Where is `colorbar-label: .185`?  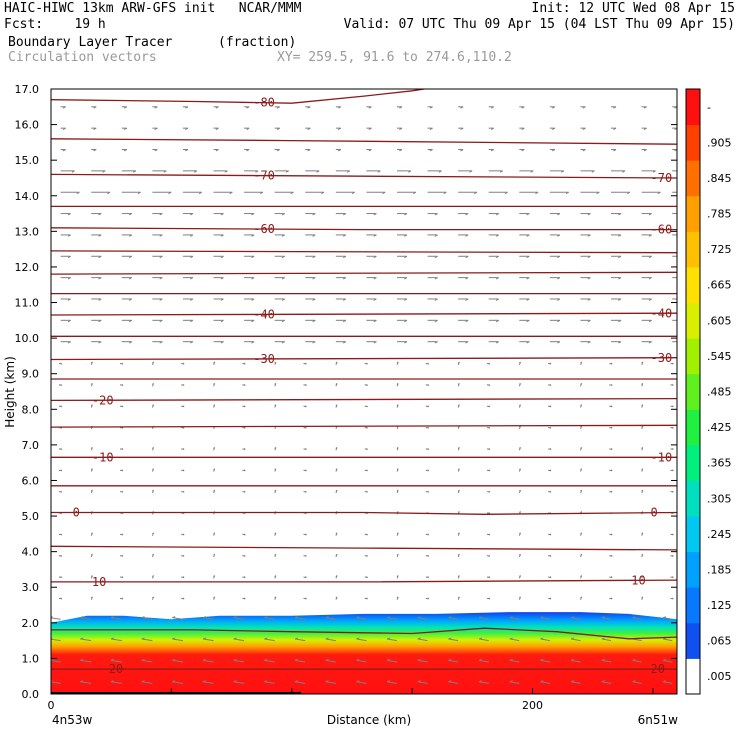 colorbar-label: .185 is located at coordinates (719, 569).